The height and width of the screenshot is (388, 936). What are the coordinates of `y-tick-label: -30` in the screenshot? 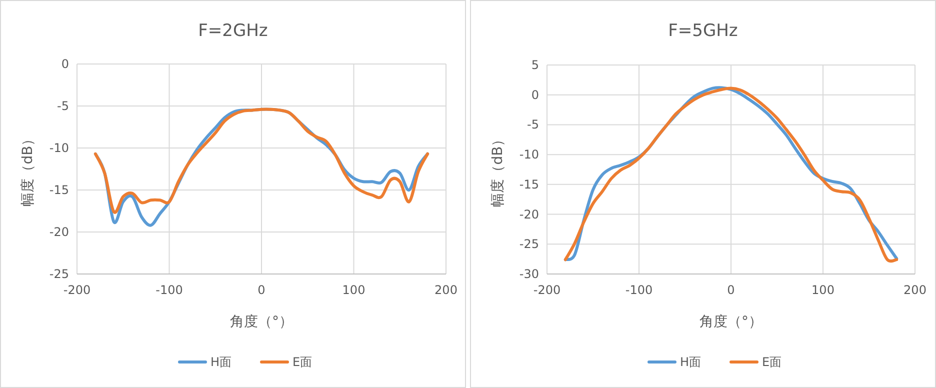 It's located at (529, 274).